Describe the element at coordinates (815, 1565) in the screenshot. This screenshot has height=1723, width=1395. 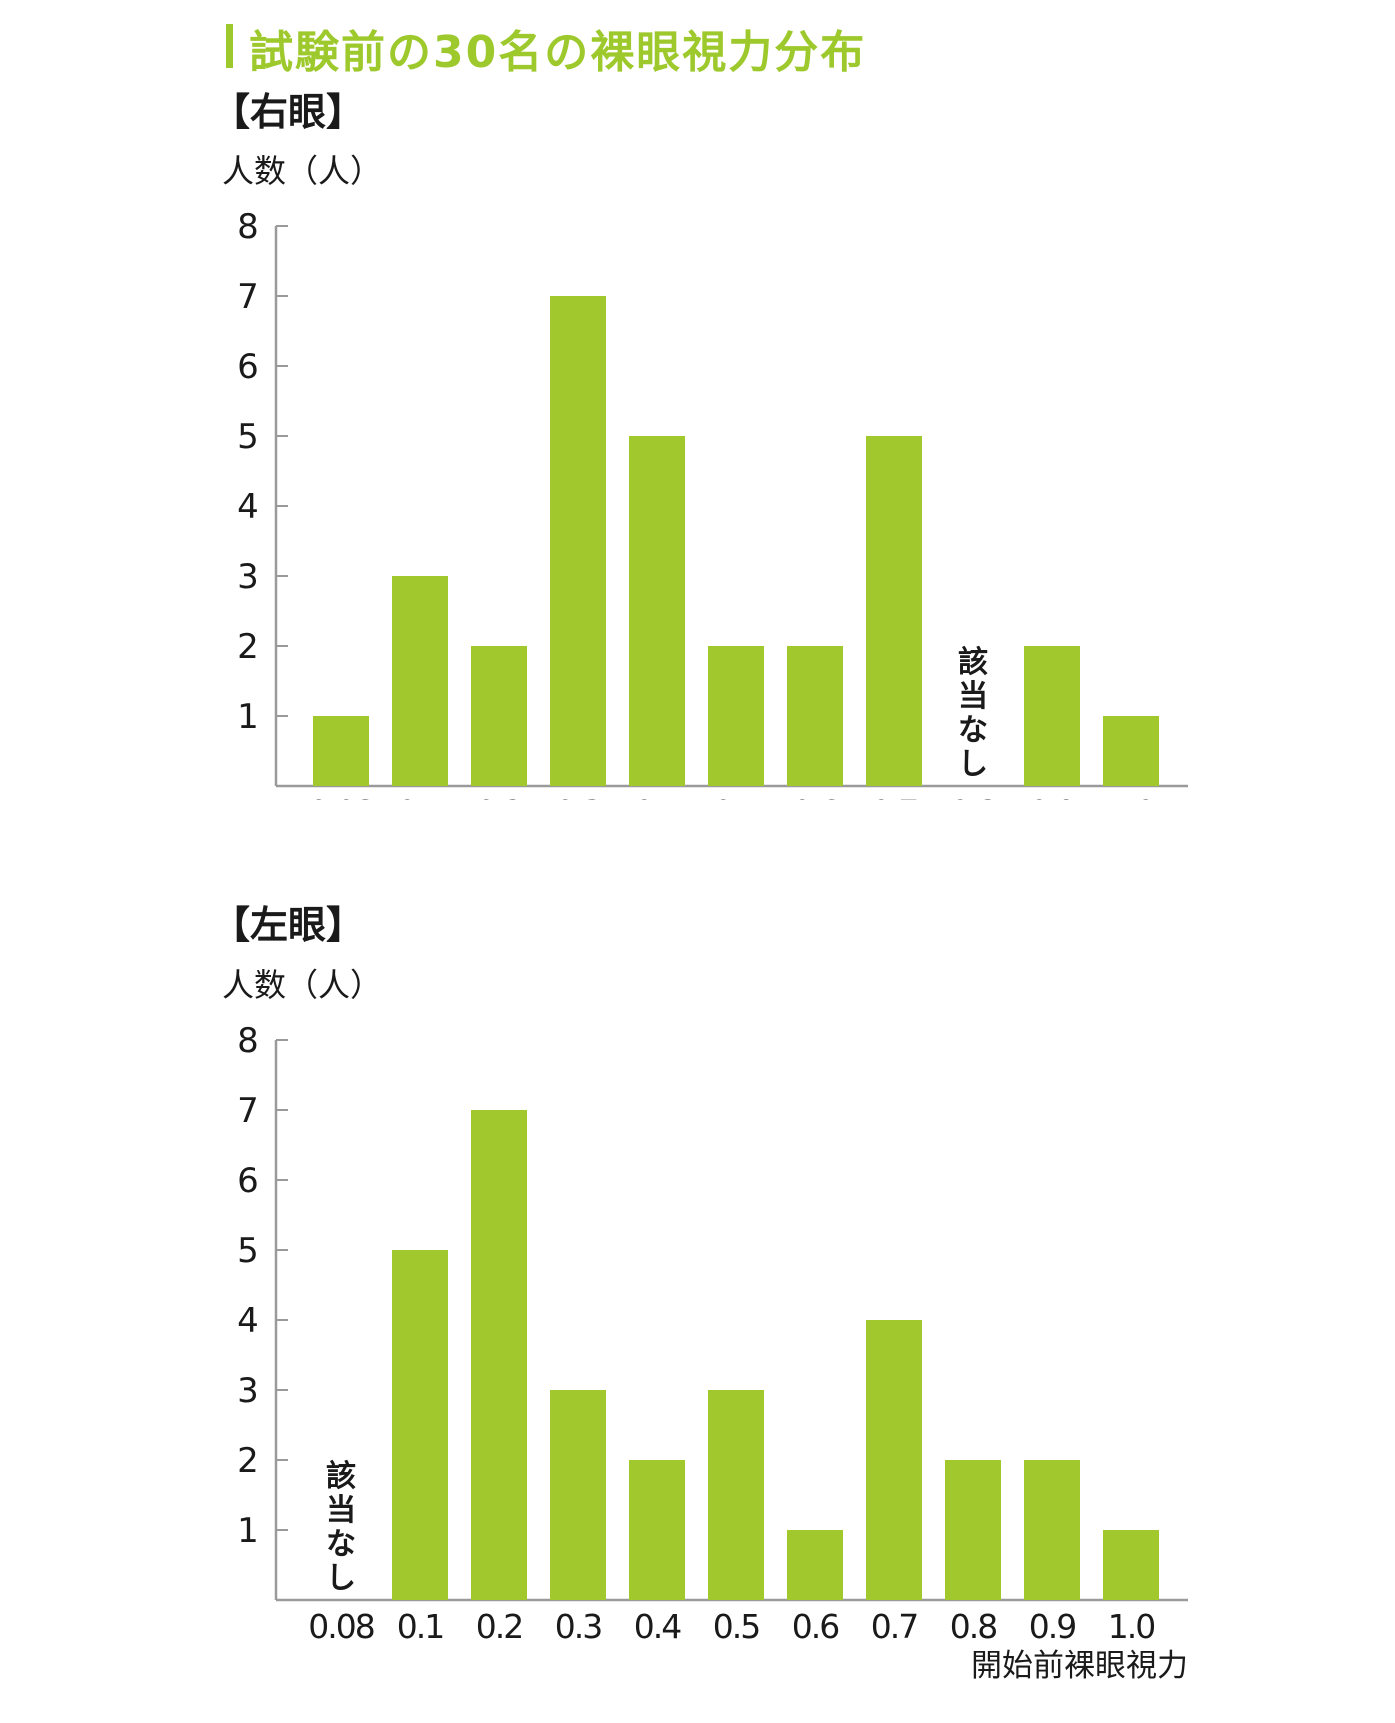
I see `left-eye-bar-0.6` at that location.